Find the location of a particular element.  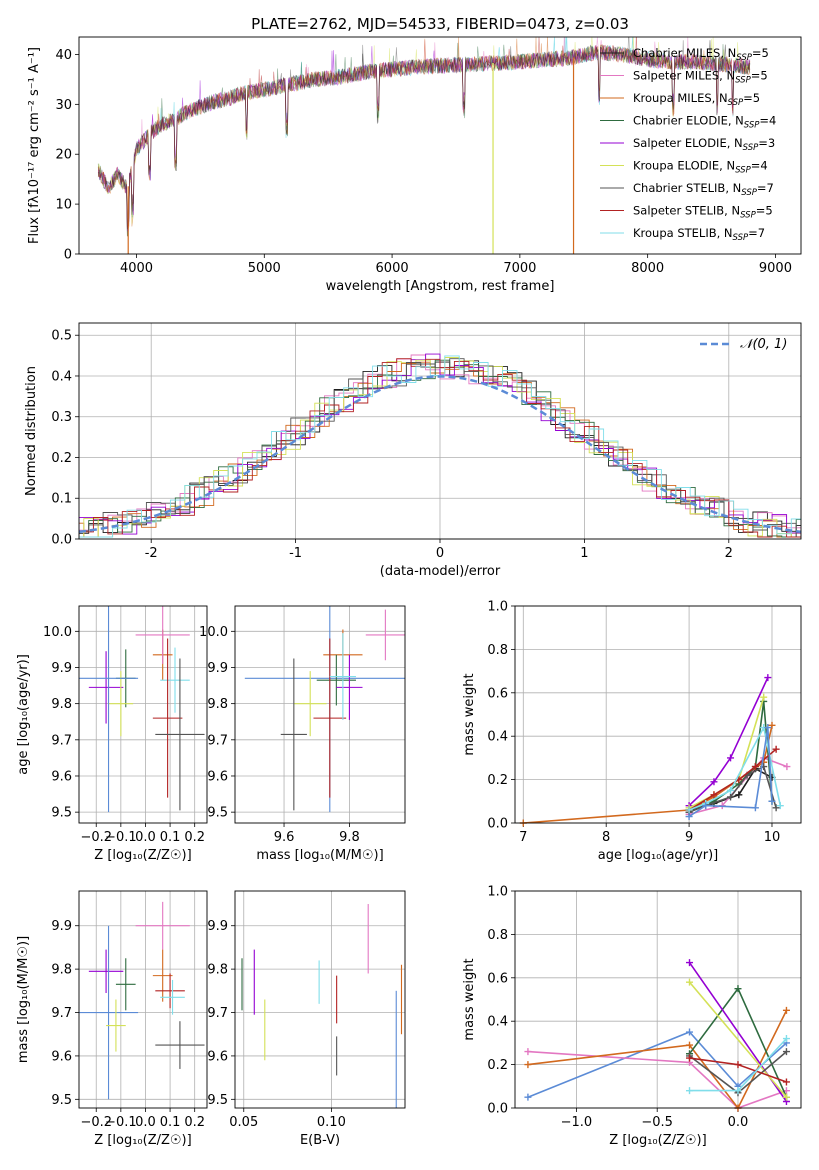

x-tick-label: −1.0 is located at coordinates (577, 1122).